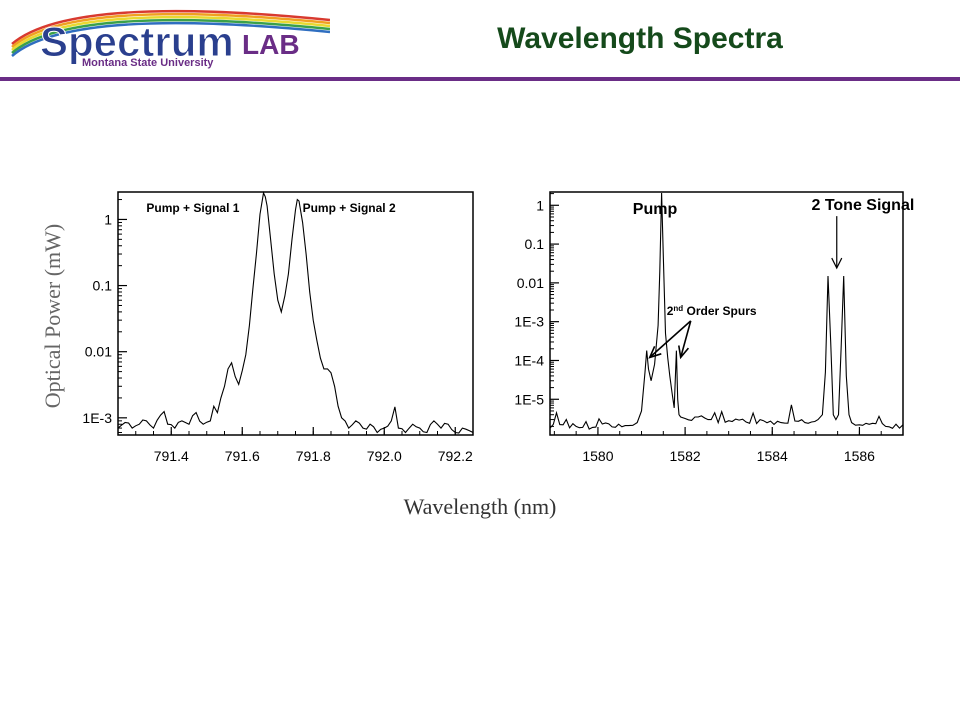  I want to click on title-divider, so click(480, 79).